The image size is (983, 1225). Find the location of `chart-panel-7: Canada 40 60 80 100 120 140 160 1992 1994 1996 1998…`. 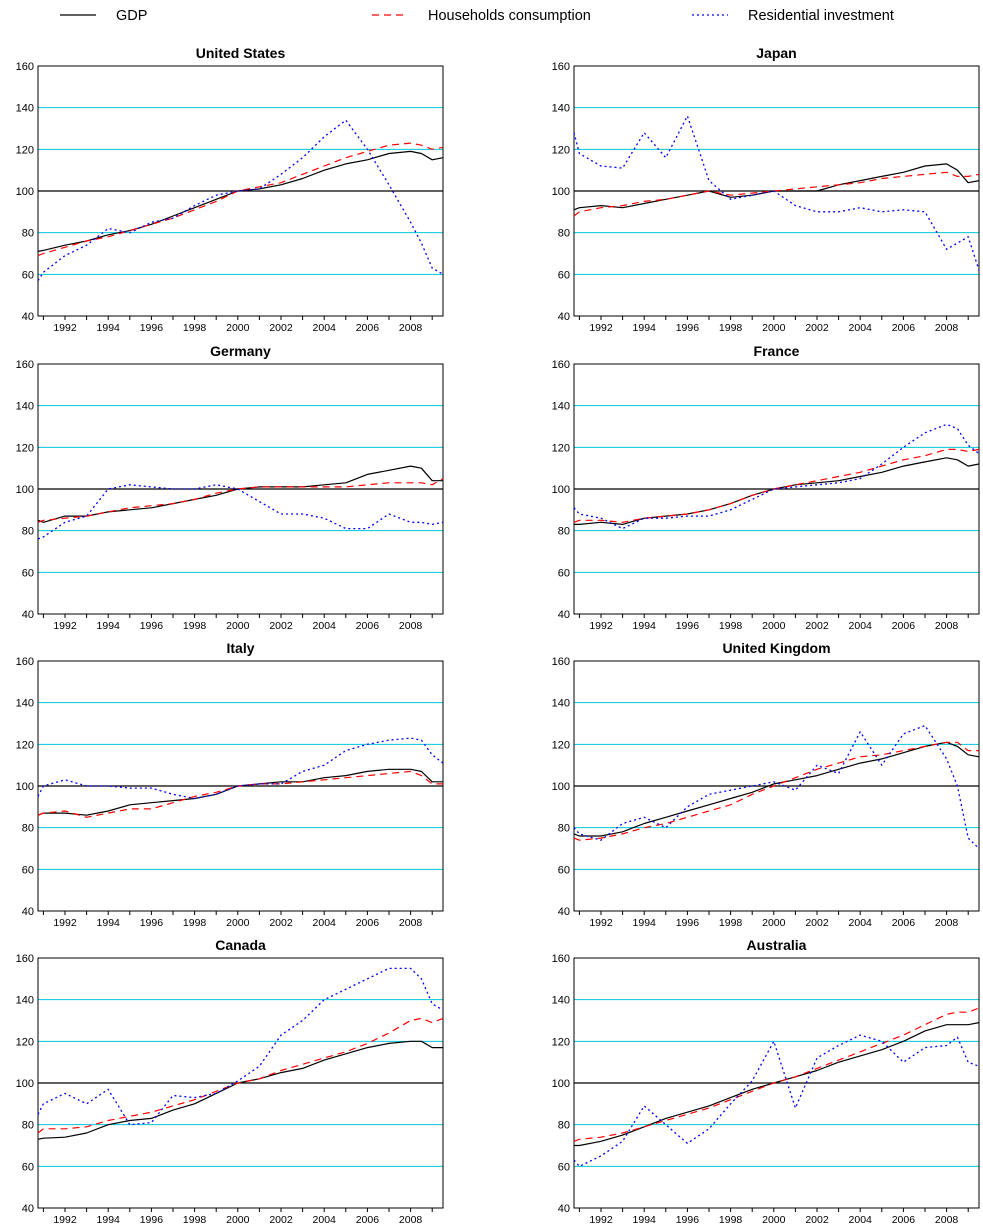

chart-panel-7: Canada 40 60 80 100 120 140 160 1992 1994 1996 1998… is located at coordinates (230, 1081).